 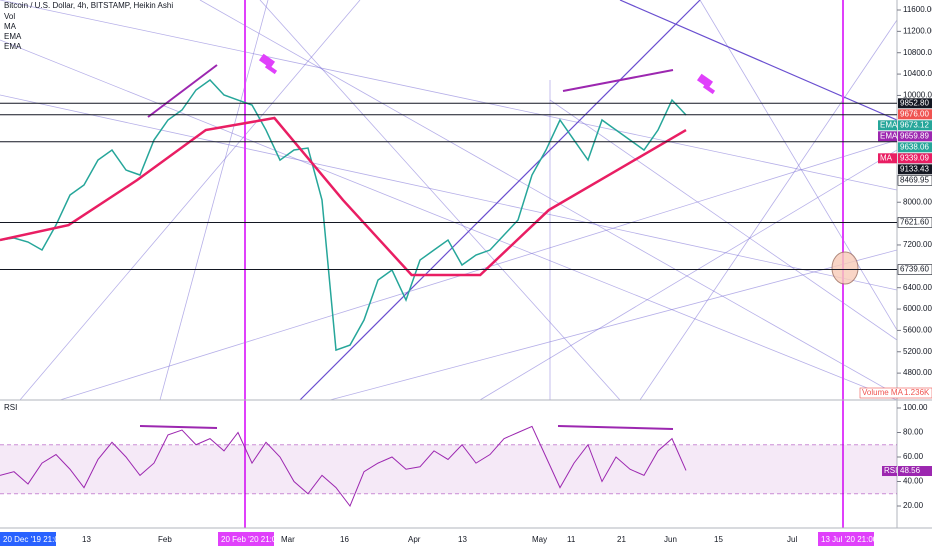 What do you see at coordinates (33, 539) in the screenshot?
I see `date-label: 20 Dec '19 21:00` at bounding box center [33, 539].